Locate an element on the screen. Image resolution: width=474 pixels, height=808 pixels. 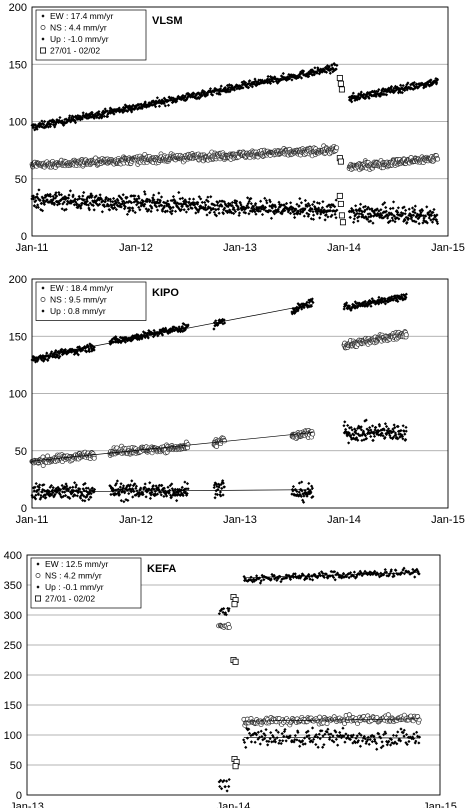
series-up is located at coordinates (235, 207).